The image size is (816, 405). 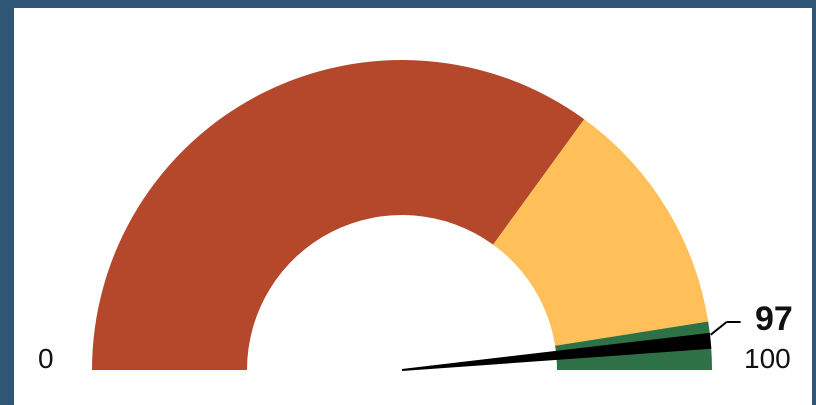 I want to click on gauge-min-label: 0, so click(x=46, y=358).